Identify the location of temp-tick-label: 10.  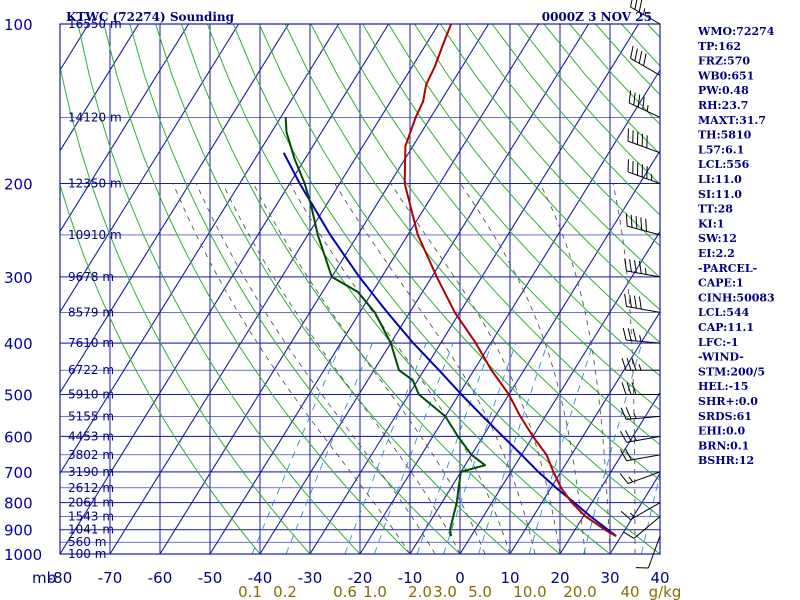
(509, 578).